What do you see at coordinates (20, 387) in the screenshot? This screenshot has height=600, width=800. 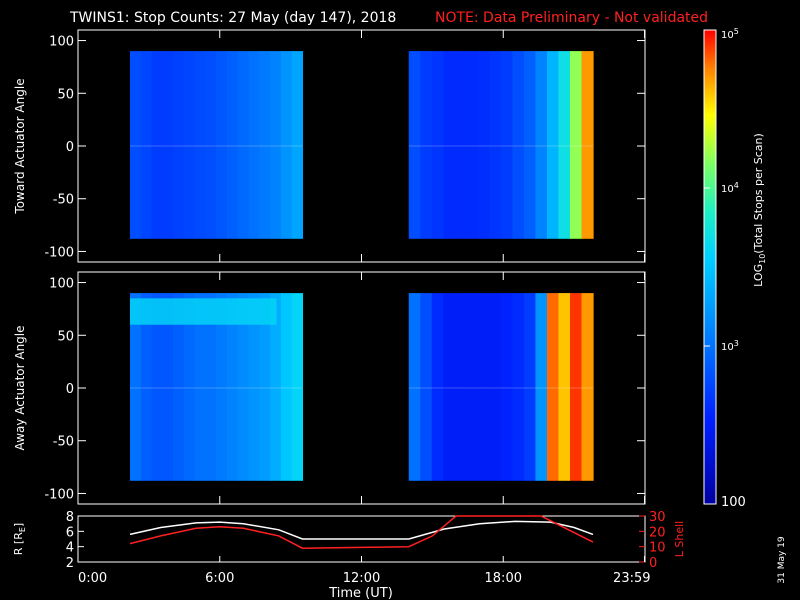 I see `away-ylabel: Away Actuator Angle` at bounding box center [20, 387].